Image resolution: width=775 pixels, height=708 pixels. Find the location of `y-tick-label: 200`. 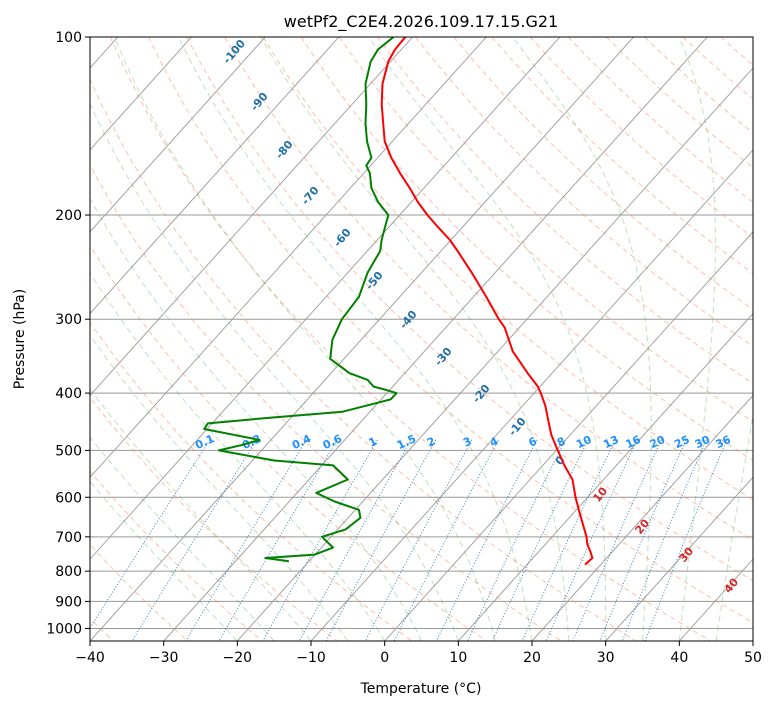

y-tick-label: 200 is located at coordinates (68, 216).